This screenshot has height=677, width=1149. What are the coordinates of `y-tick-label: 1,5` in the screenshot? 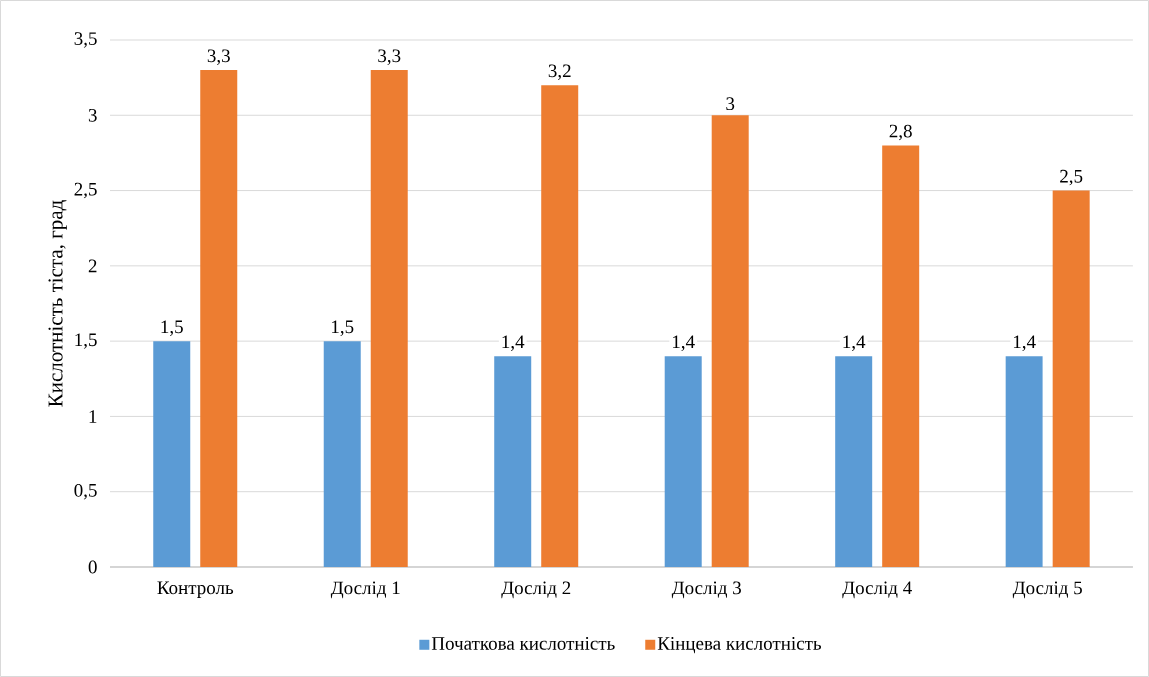 It's located at (86, 341).